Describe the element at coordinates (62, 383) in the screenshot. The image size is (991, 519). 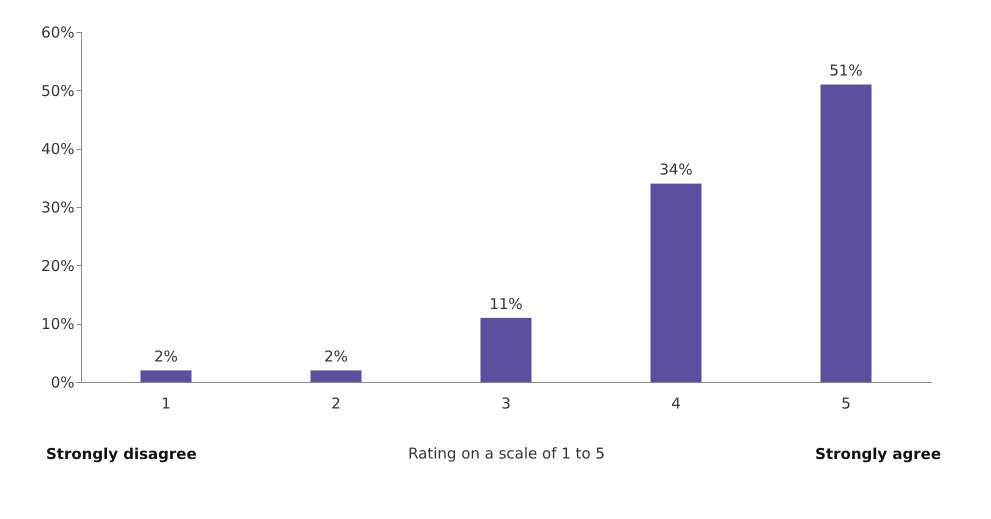
I see `y-tick-label: 0%` at that location.